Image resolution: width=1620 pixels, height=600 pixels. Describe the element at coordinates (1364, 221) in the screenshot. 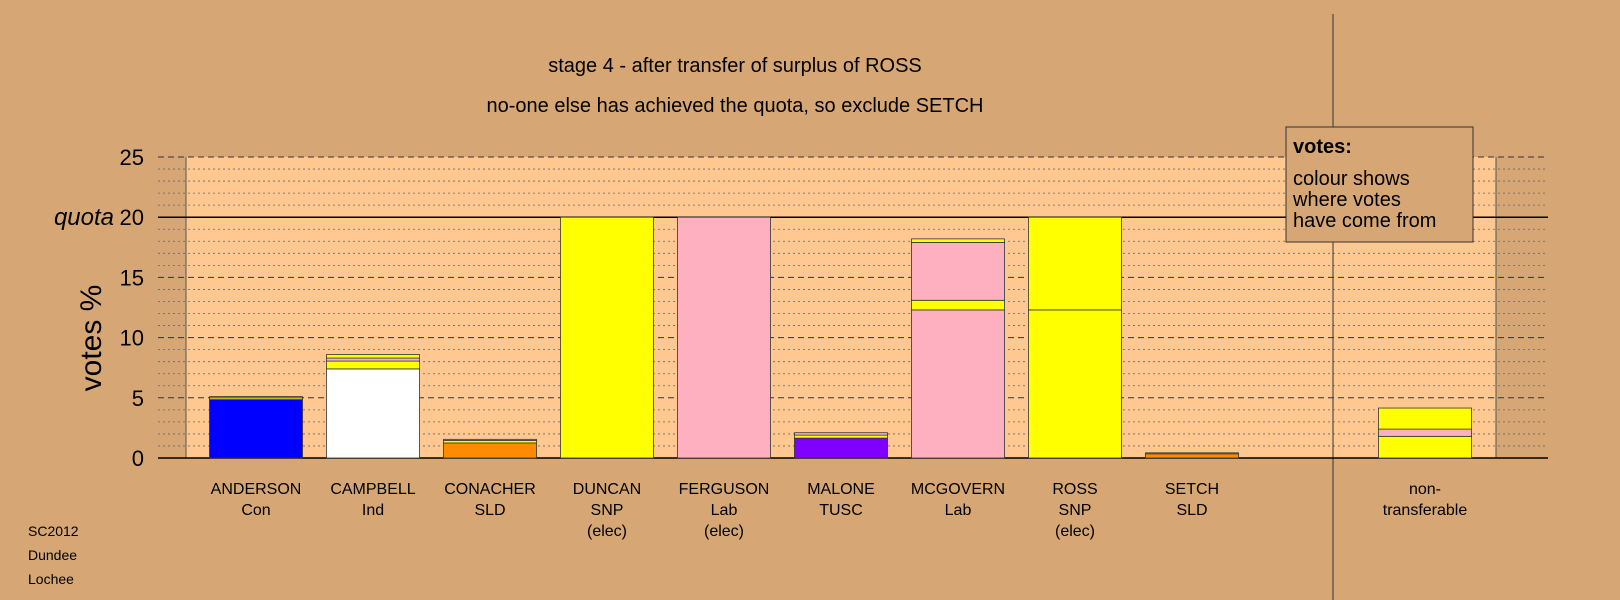

I see `legend-line: have come from` at that location.